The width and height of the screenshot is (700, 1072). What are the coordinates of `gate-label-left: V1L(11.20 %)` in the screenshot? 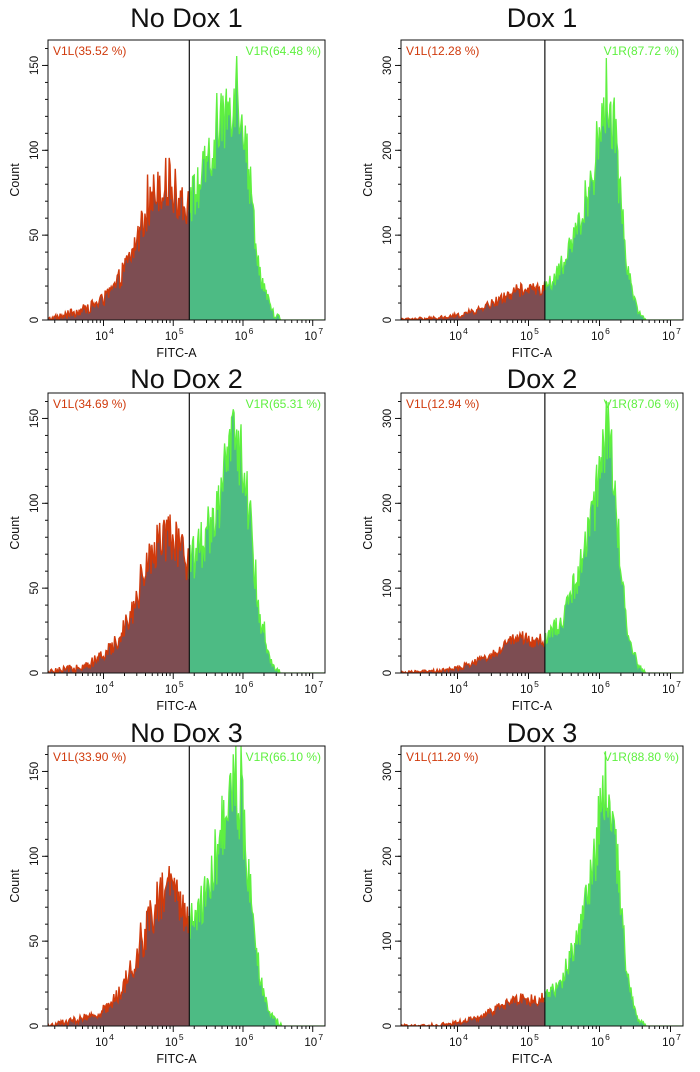 It's located at (442, 757).